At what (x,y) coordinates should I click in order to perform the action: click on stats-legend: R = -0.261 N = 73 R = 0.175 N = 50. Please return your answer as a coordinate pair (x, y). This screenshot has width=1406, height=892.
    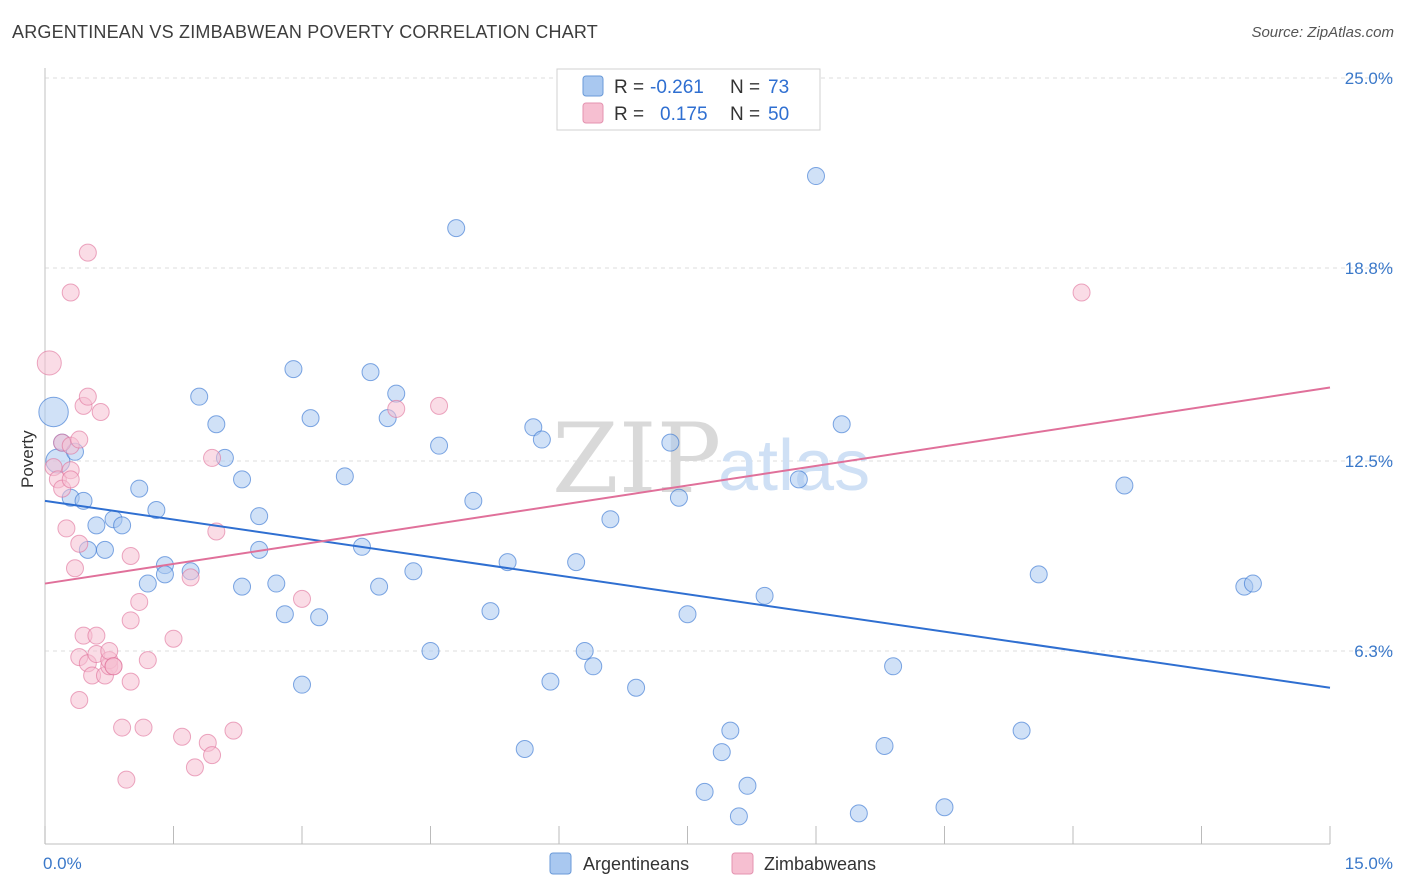
    Looking at the image, I should click on (688, 99).